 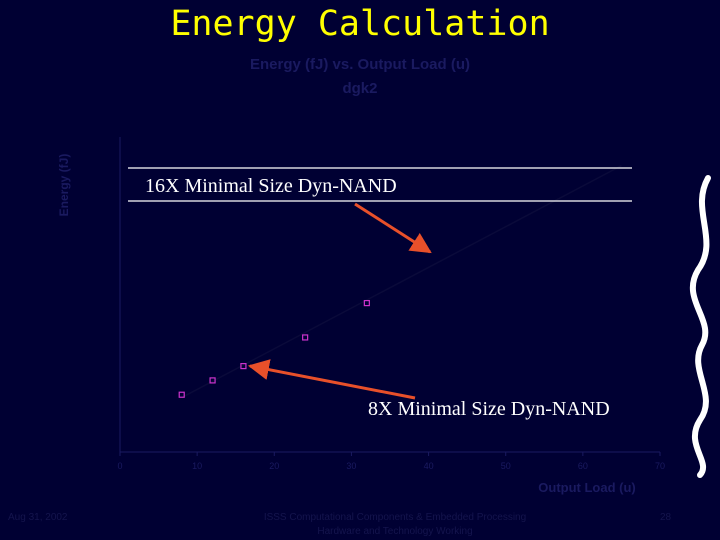 What do you see at coordinates (360, 64) in the screenshot?
I see `chart-title: Energy (fJ) vs. Output Load (u)` at bounding box center [360, 64].